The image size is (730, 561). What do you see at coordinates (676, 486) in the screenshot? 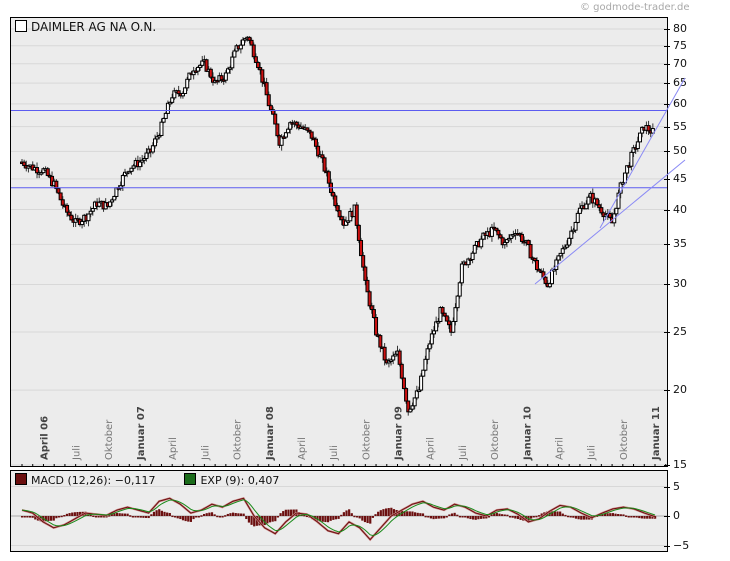
I see `macd-y-tick-label: 5` at bounding box center [676, 486].